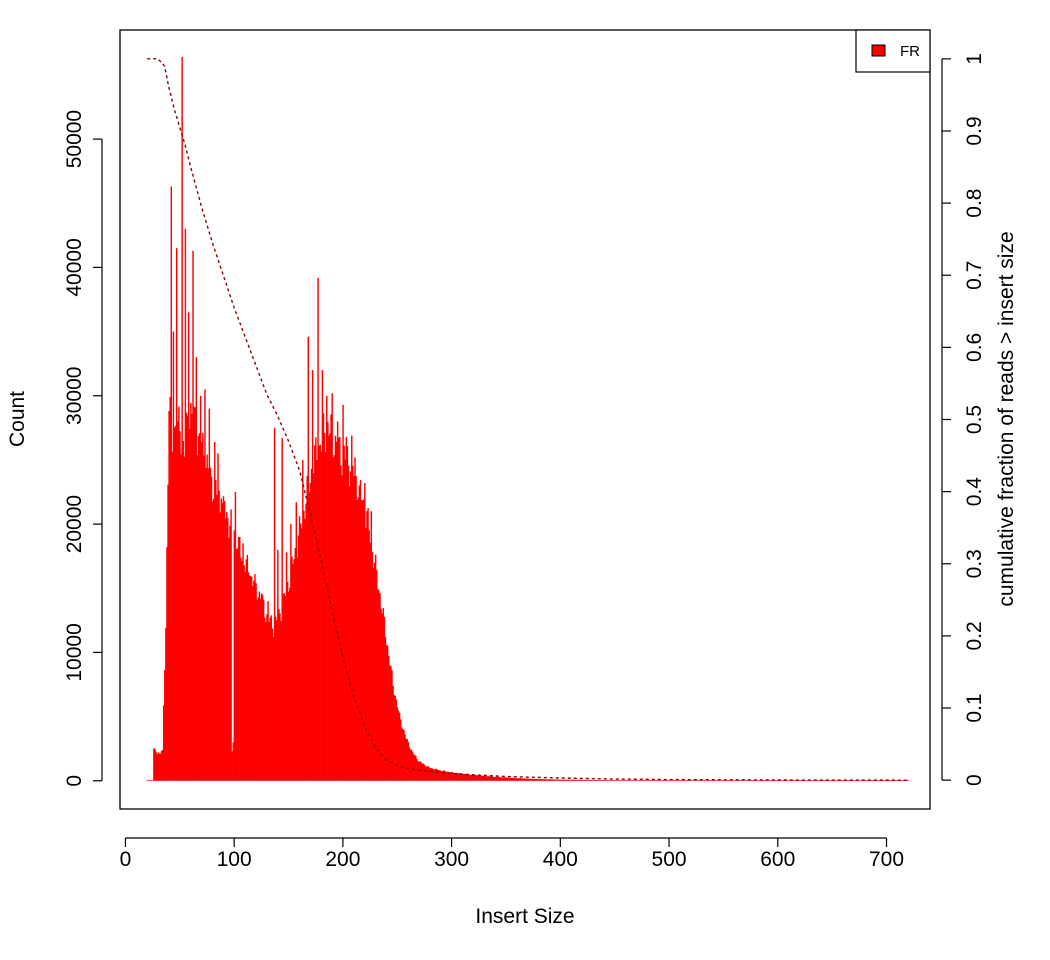 The width and height of the screenshot is (1050, 960). Describe the element at coordinates (974, 780) in the screenshot. I see `y2-tick-label: 0` at that location.